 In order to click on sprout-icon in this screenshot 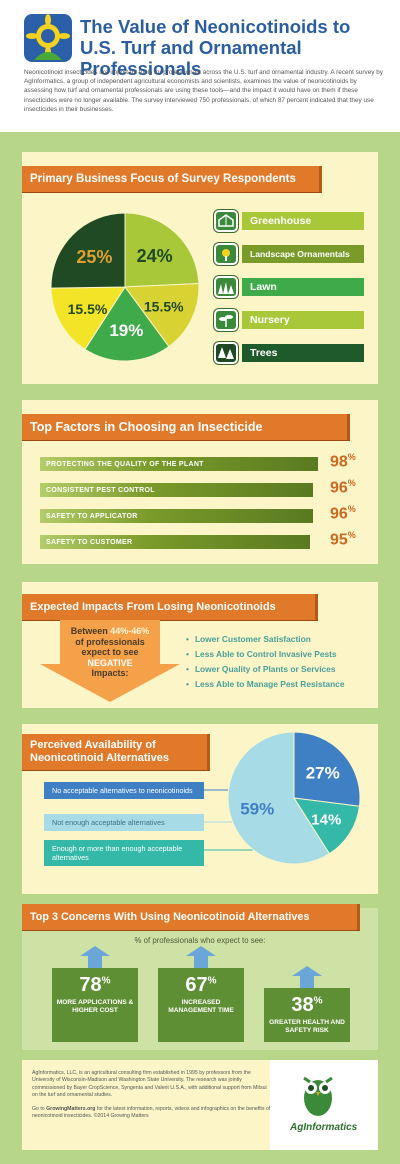, I will do `click(226, 320)`.